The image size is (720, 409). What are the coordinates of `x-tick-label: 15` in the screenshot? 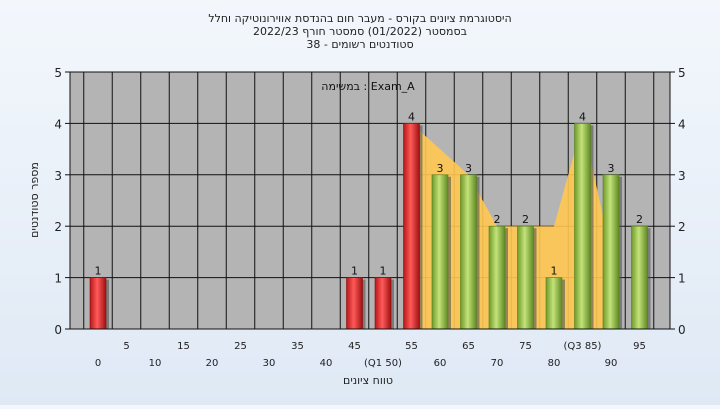 It's located at (183, 346).